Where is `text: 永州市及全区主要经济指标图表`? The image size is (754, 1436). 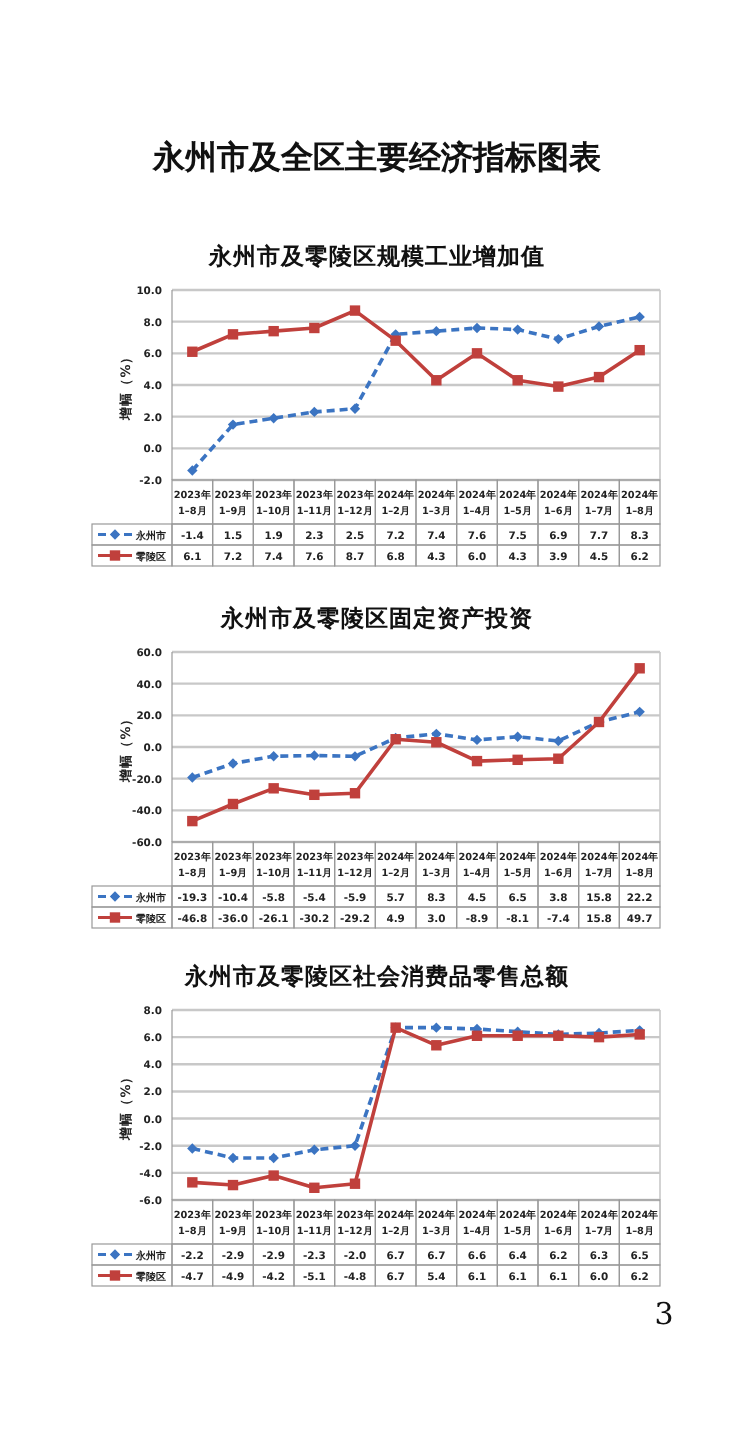
text: 永州市及全区主要经济指标图表 is located at coordinates (377, 157).